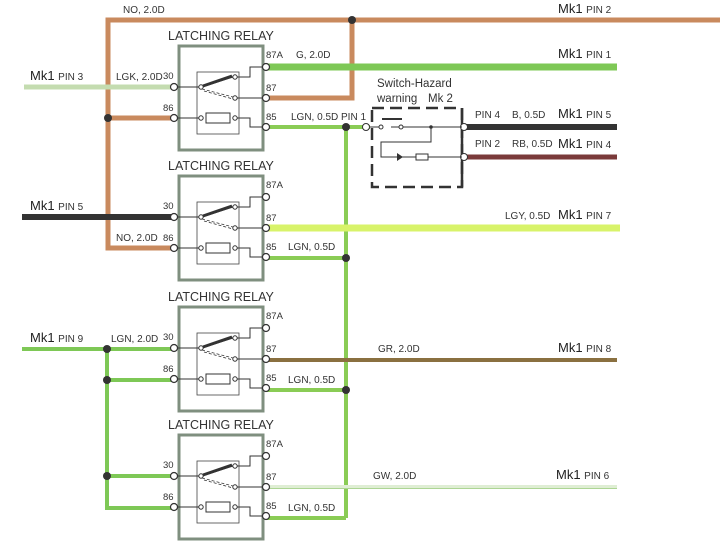  I want to click on label-no-top: NO, 2.0D, so click(144, 10).